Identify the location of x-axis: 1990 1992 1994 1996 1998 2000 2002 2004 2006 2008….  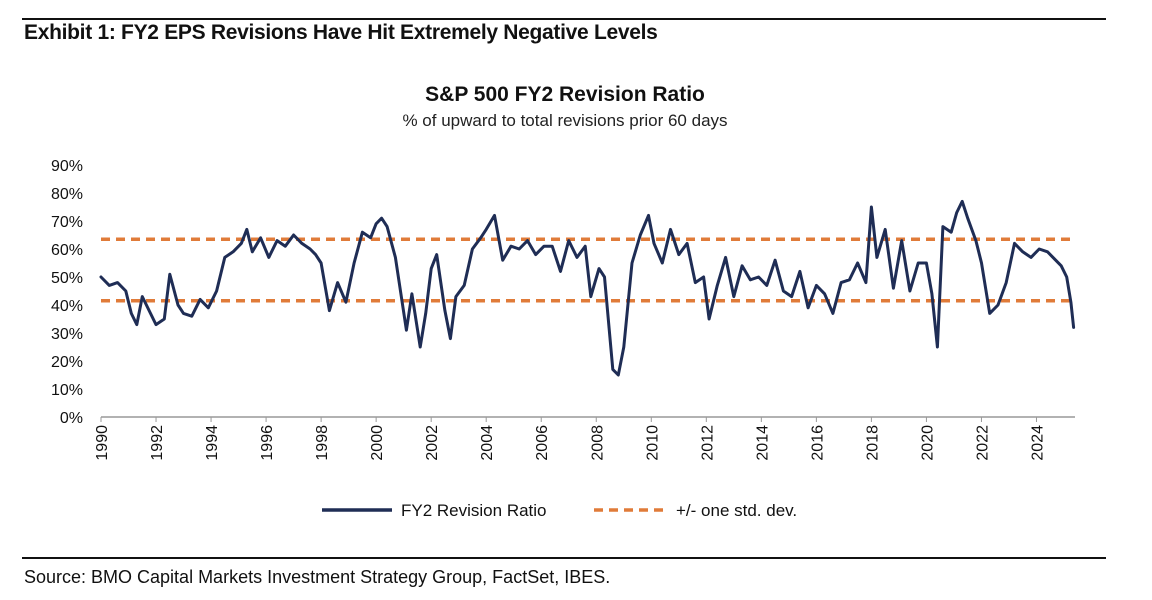
(584, 438).